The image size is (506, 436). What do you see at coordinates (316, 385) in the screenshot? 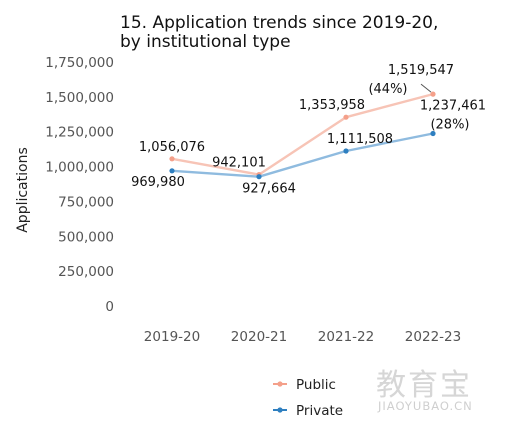
I see `legend-public-label: Public` at bounding box center [316, 385].